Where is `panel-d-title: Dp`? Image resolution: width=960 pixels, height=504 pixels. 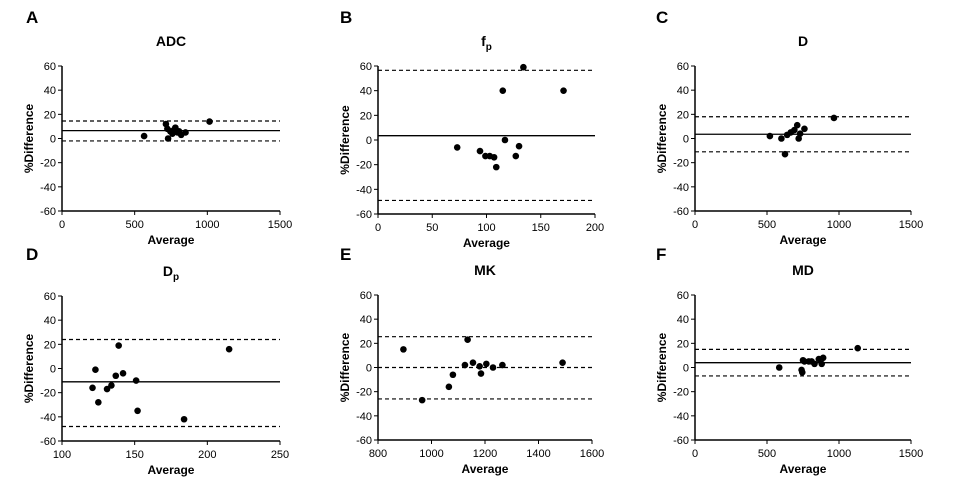
panel-d-title: Dp is located at coordinates (171, 273).